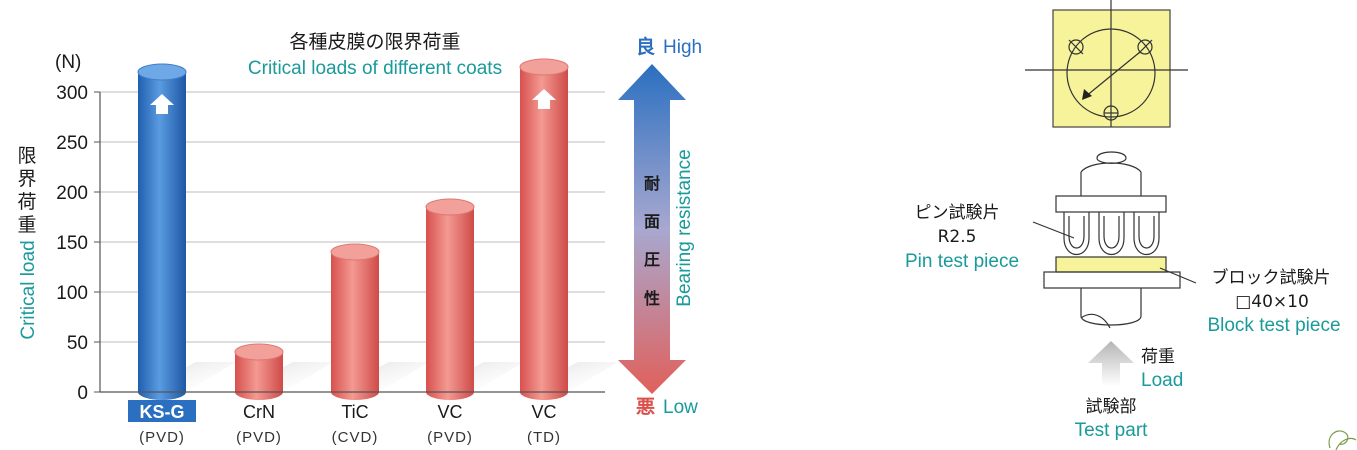  What do you see at coordinates (1178, 275) in the screenshot?
I see `block-leader-line` at bounding box center [1178, 275].